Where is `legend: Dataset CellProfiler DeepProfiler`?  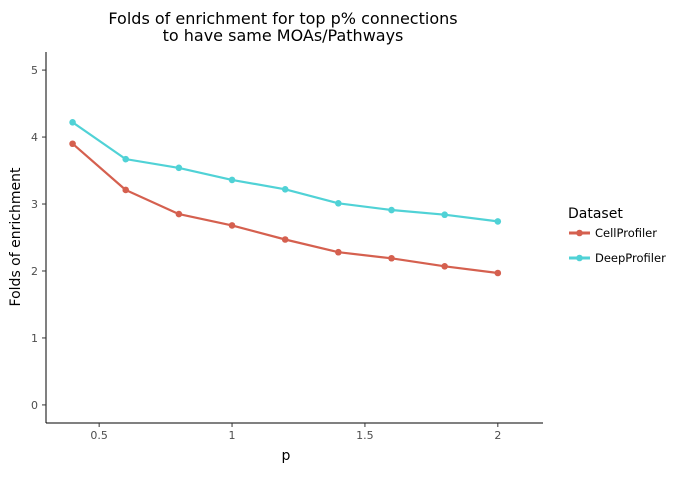 legend: Dataset CellProfiler DeepProfiler is located at coordinates (617, 235).